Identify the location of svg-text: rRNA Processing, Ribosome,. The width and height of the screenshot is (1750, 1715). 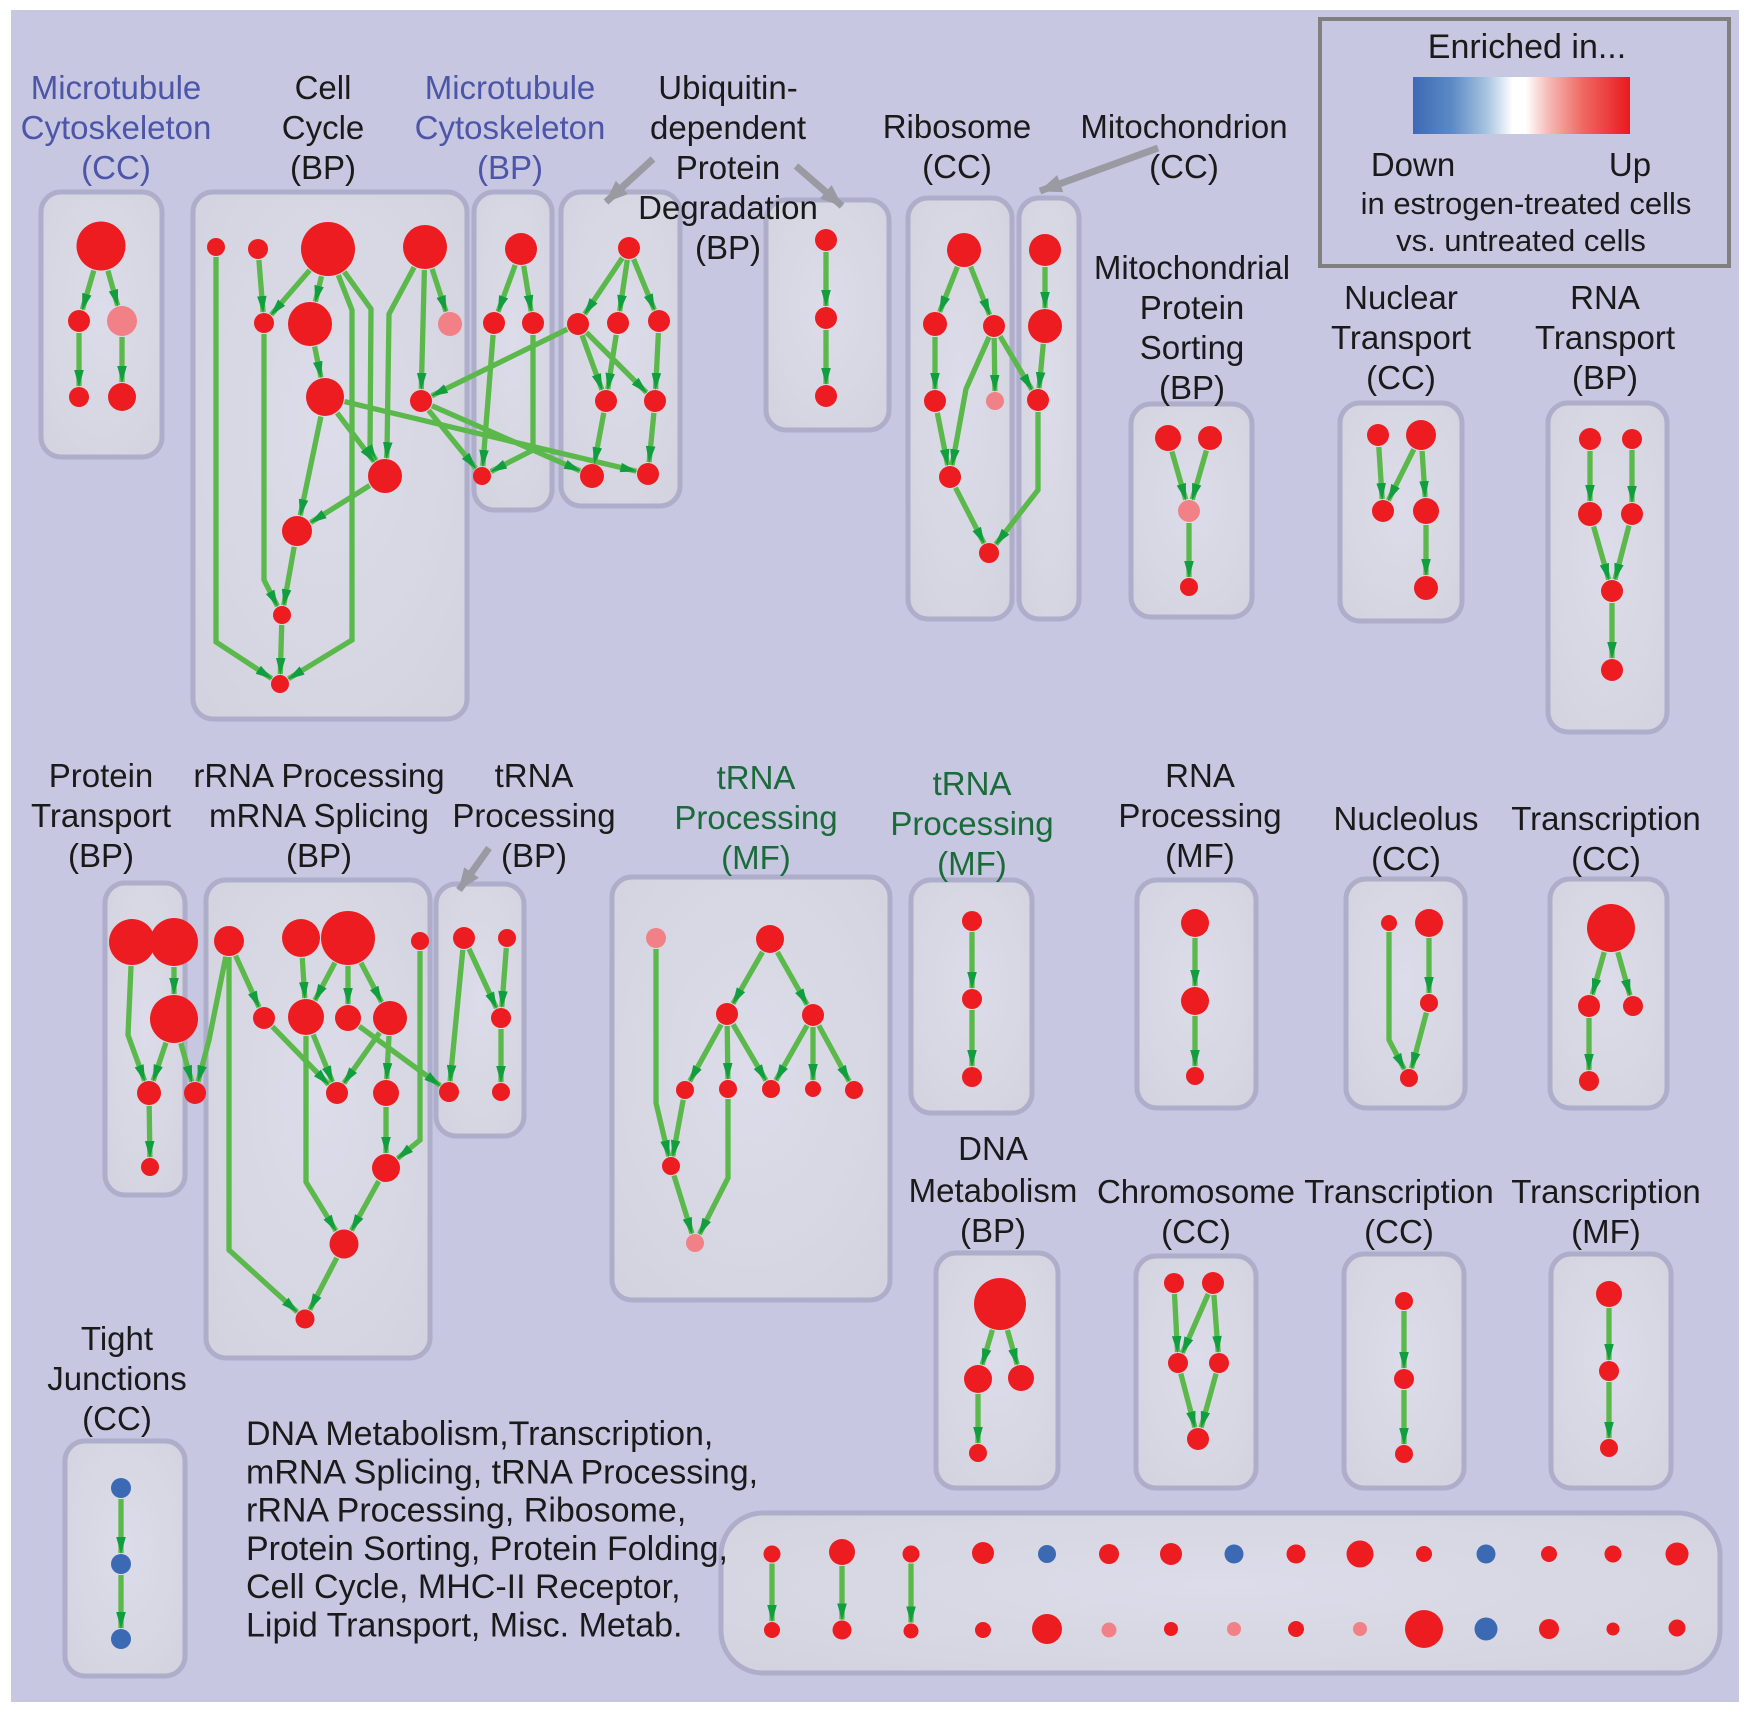
(466, 1511).